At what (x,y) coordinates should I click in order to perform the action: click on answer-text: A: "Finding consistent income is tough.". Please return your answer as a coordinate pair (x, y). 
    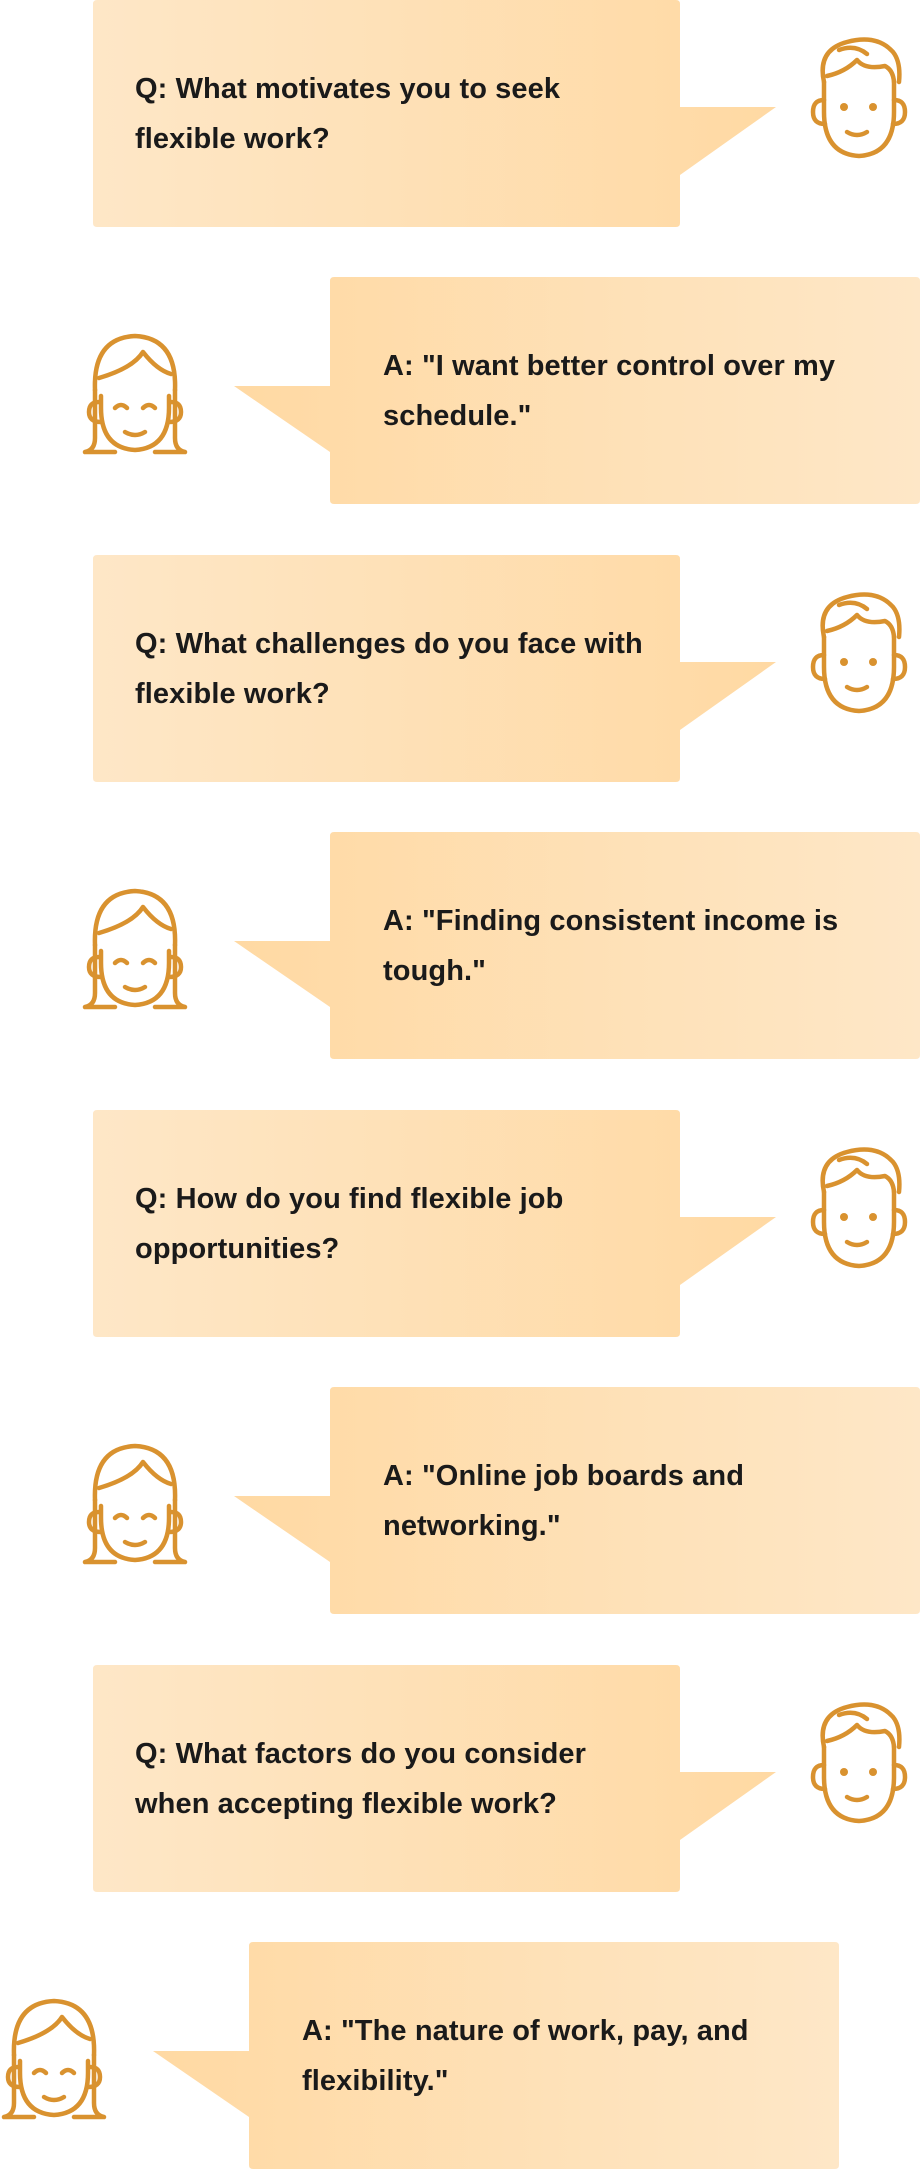
    Looking at the image, I should click on (611, 946).